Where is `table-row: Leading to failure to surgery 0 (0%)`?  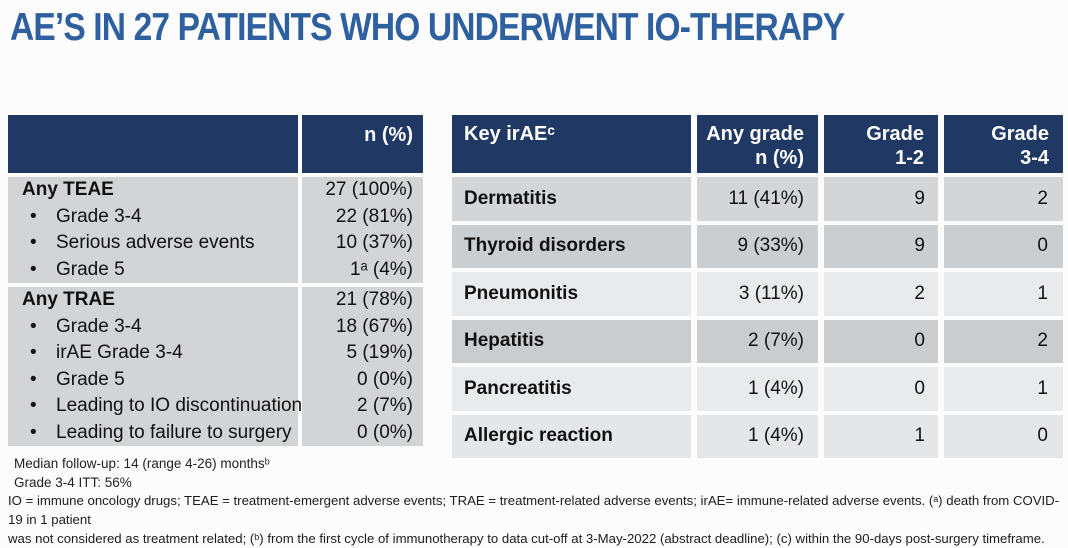 table-row: Leading to failure to surgery 0 (0%) is located at coordinates (215, 432).